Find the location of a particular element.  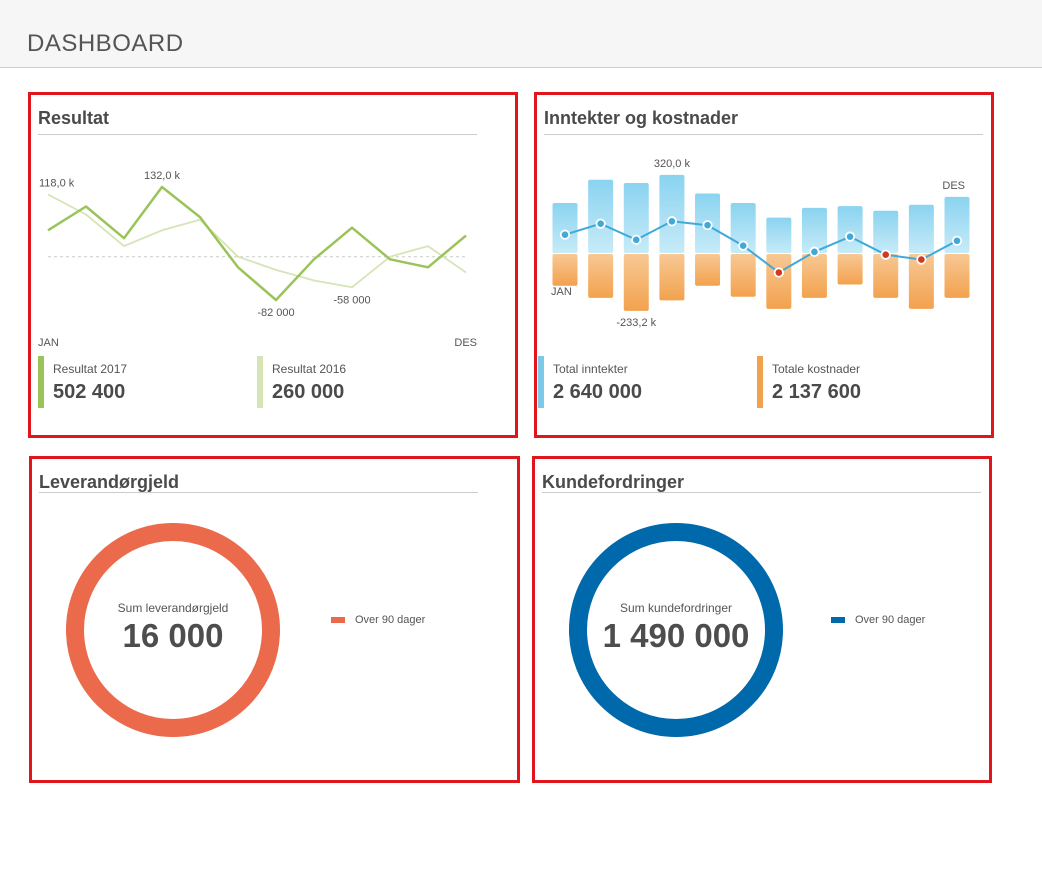

kundefordringer-donut-chart is located at coordinates (676, 630).